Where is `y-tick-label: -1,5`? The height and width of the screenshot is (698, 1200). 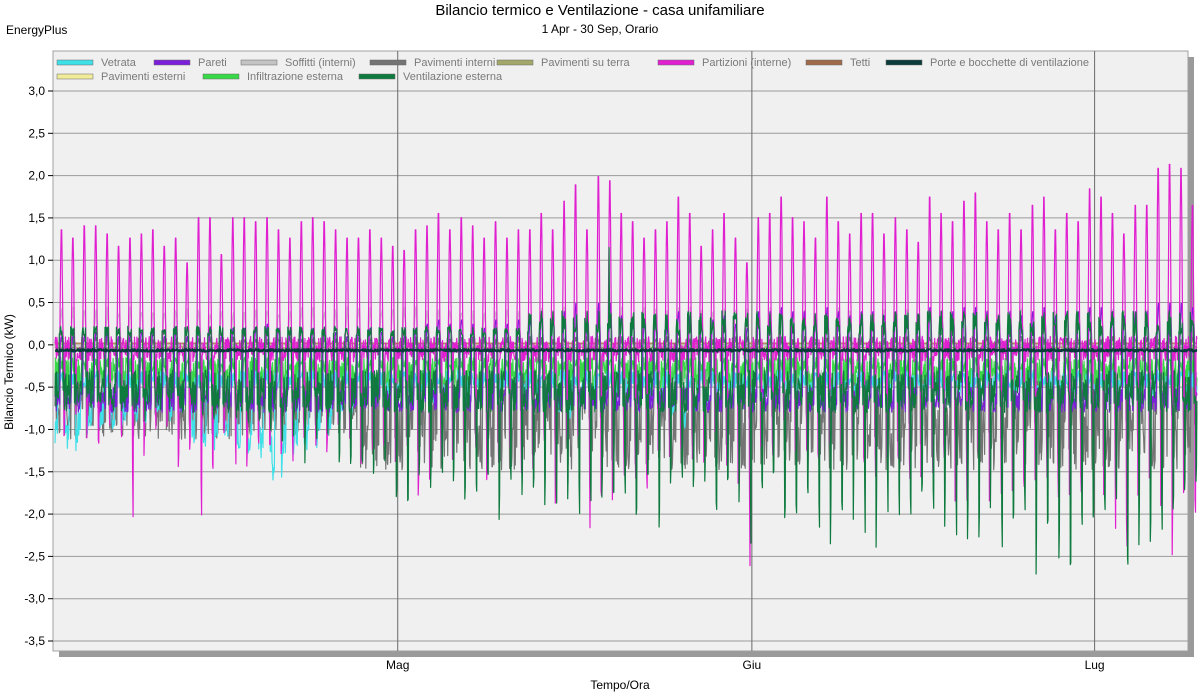 y-tick-label: -1,5 is located at coordinates (34, 472).